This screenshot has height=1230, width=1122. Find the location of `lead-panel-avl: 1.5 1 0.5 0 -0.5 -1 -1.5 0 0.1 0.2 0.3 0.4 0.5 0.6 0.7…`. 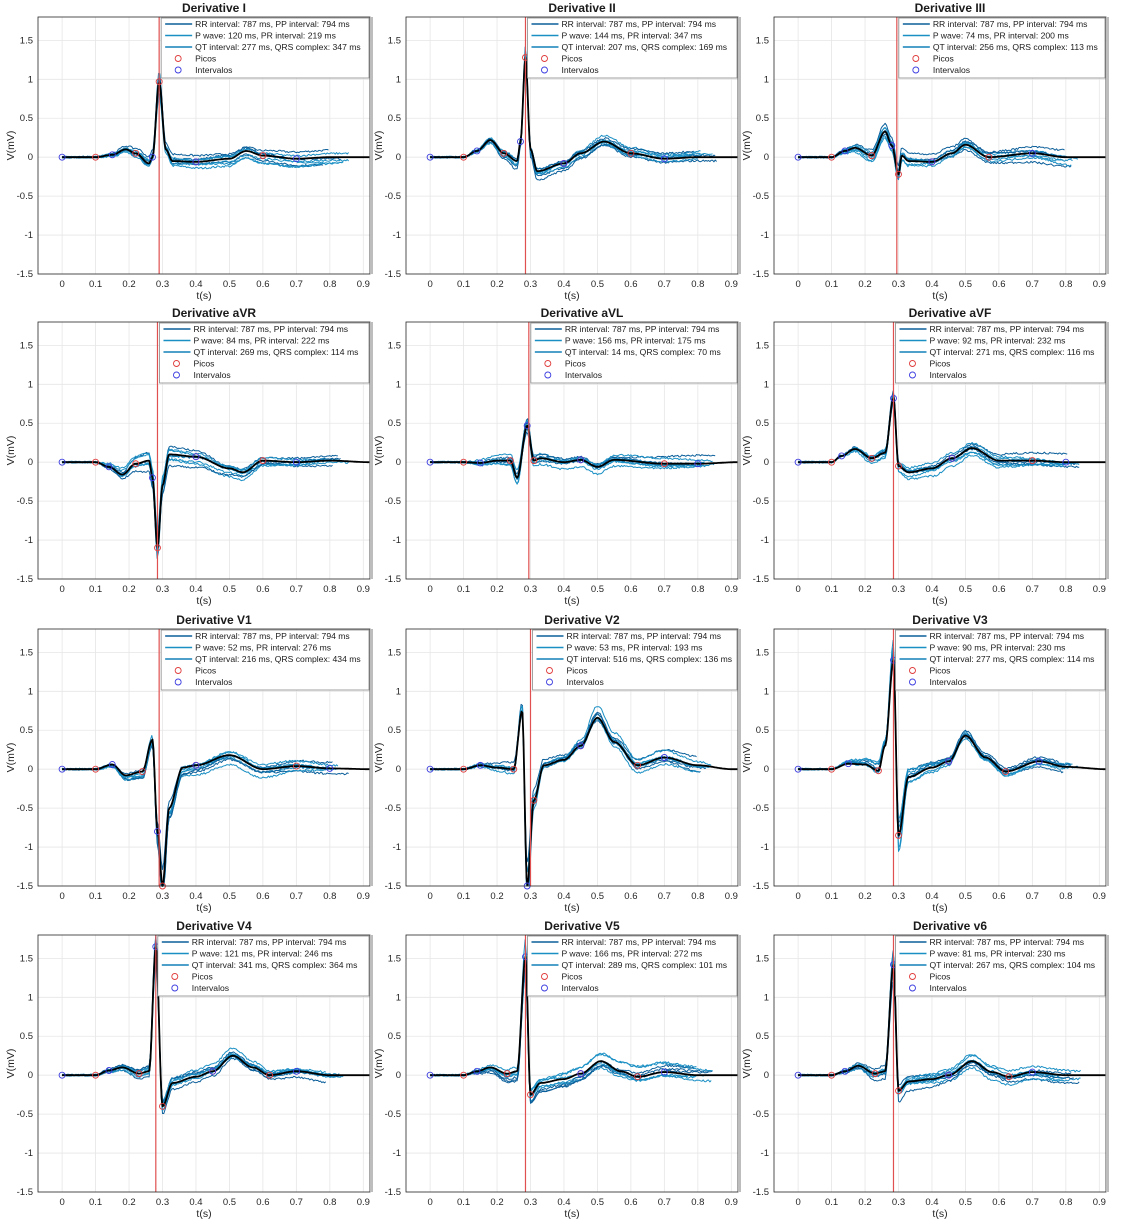

lead-panel-avl: 1.5 1 0.5 0 -0.5 -1 -1.5 0 0.1 0.2 0.3 0.4 0.5 0.6 0.7… is located at coordinates (555, 458).